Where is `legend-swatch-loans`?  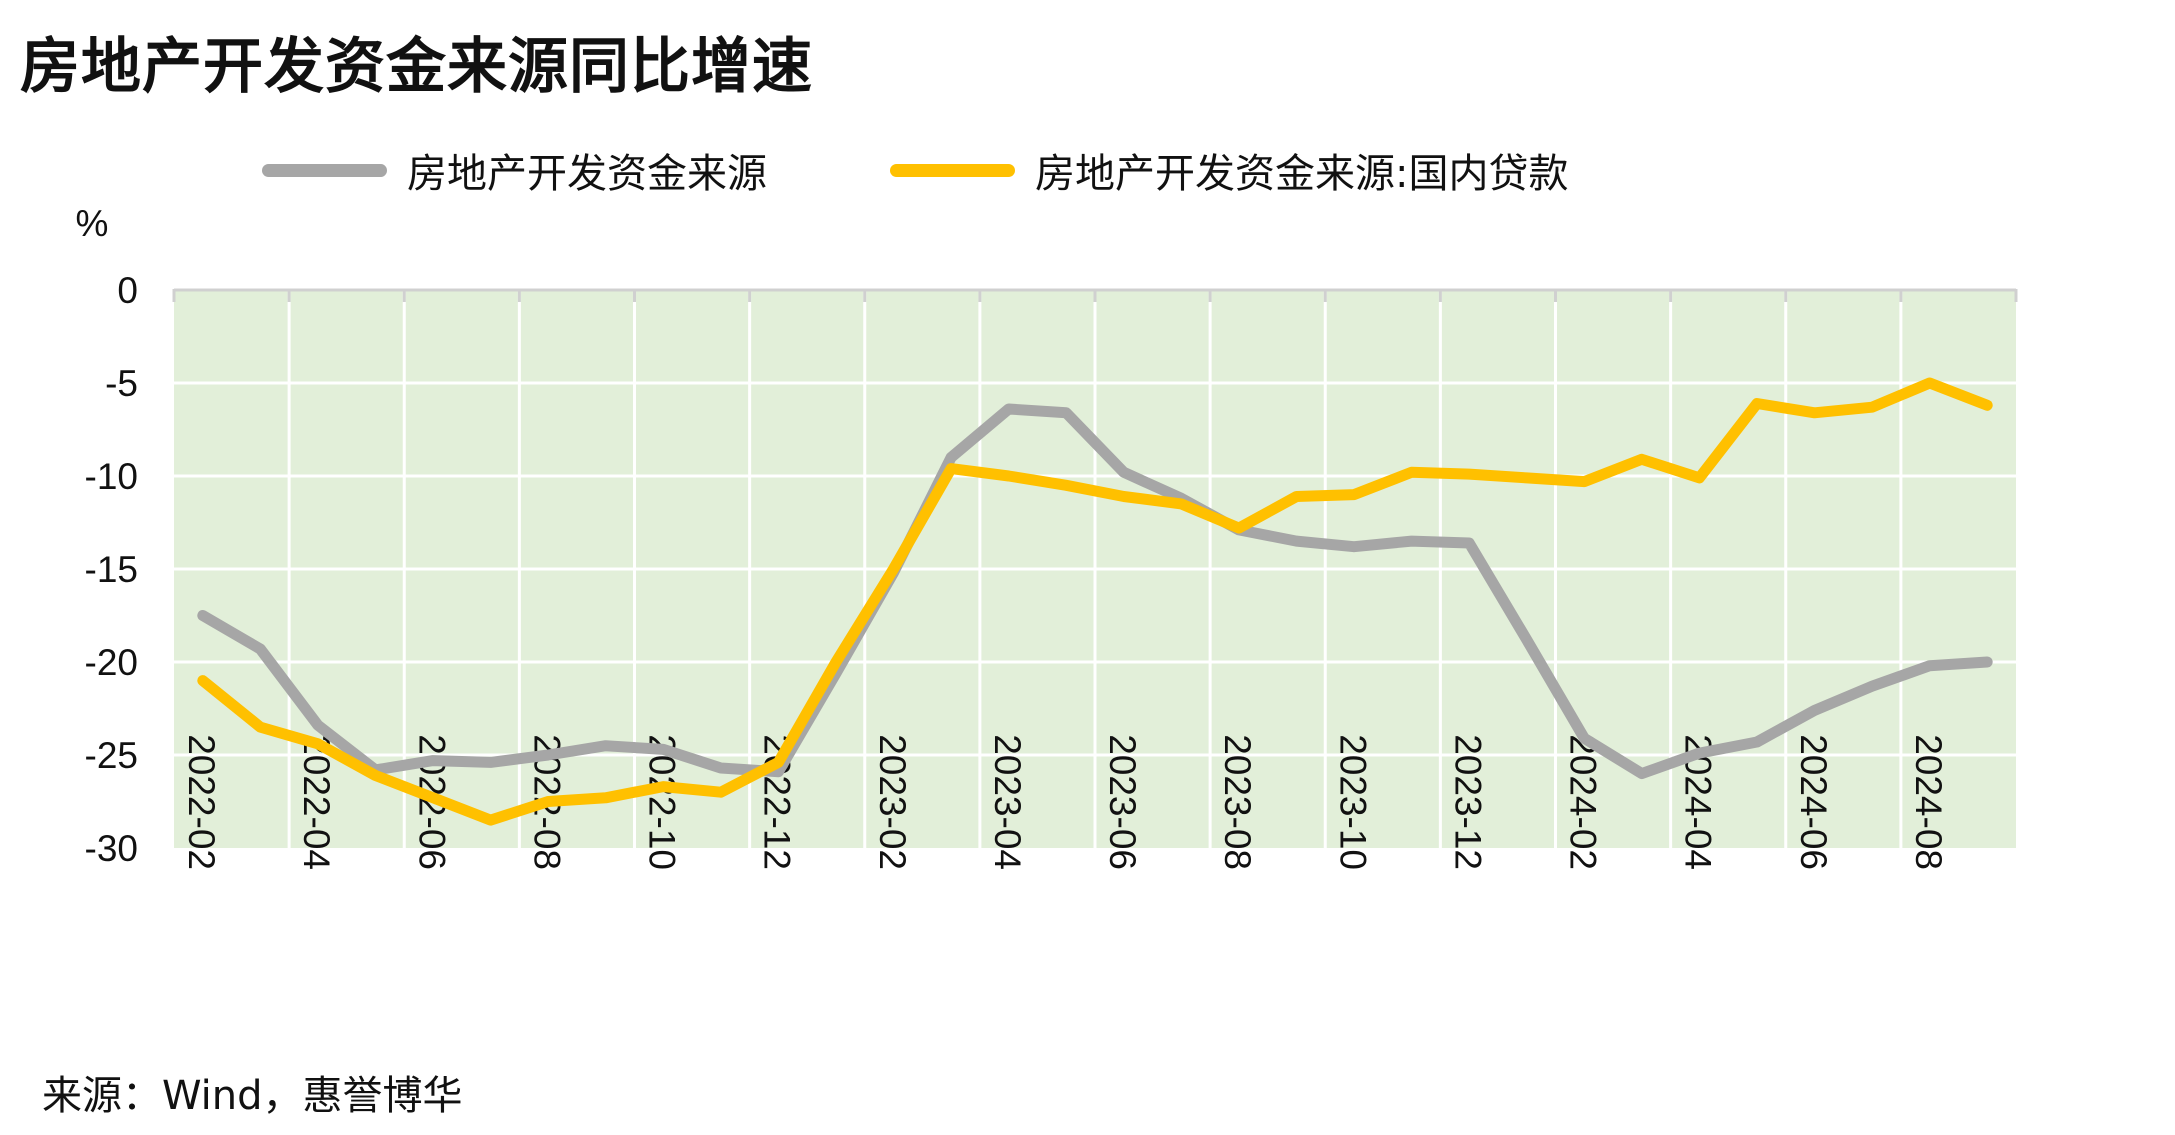 legend-swatch-loans is located at coordinates (952, 170).